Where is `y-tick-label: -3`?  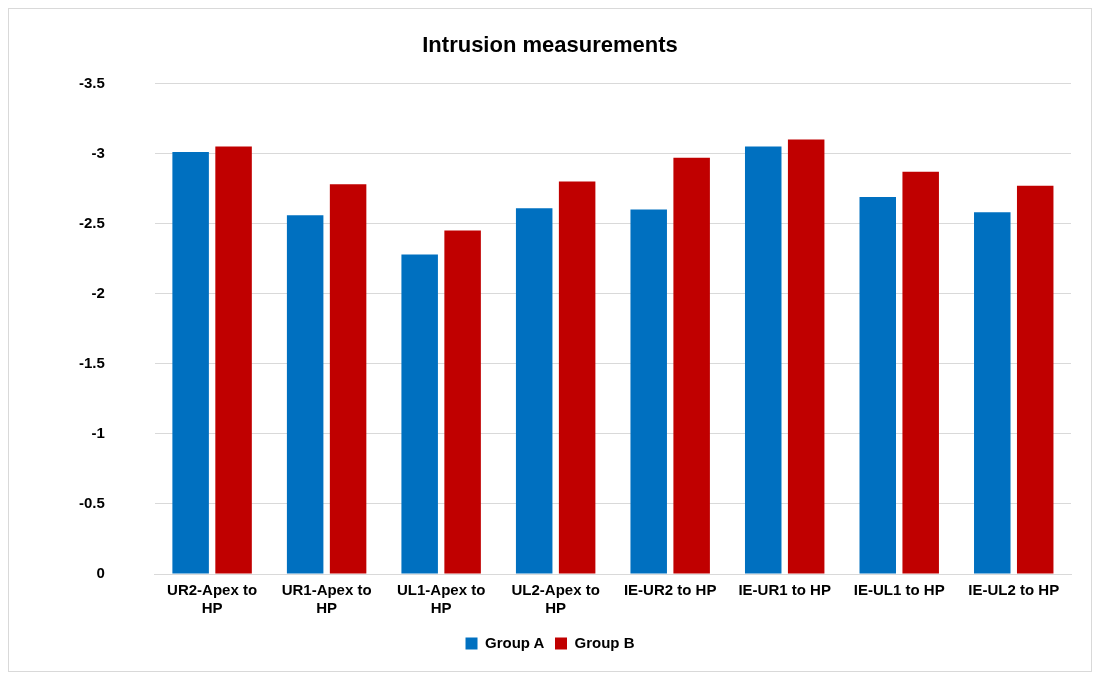
y-tick-label: -3 is located at coordinates (98, 152).